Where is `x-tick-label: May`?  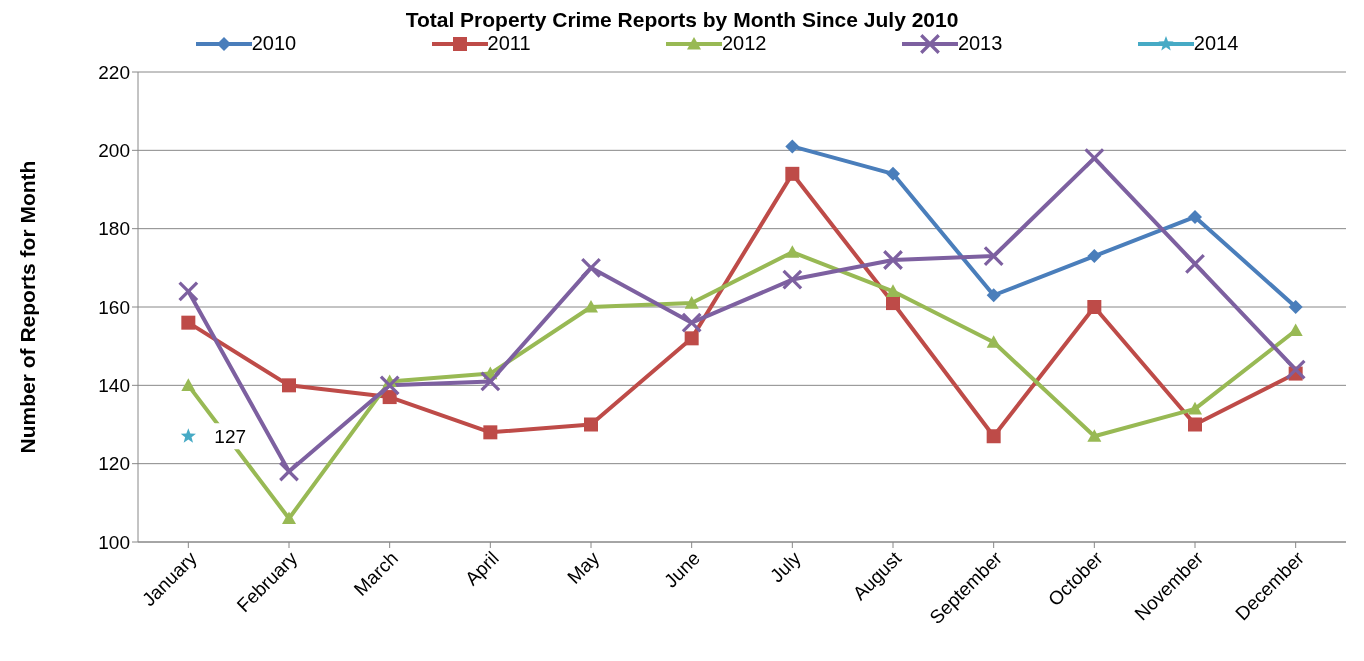
x-tick-label: May is located at coordinates (583, 567).